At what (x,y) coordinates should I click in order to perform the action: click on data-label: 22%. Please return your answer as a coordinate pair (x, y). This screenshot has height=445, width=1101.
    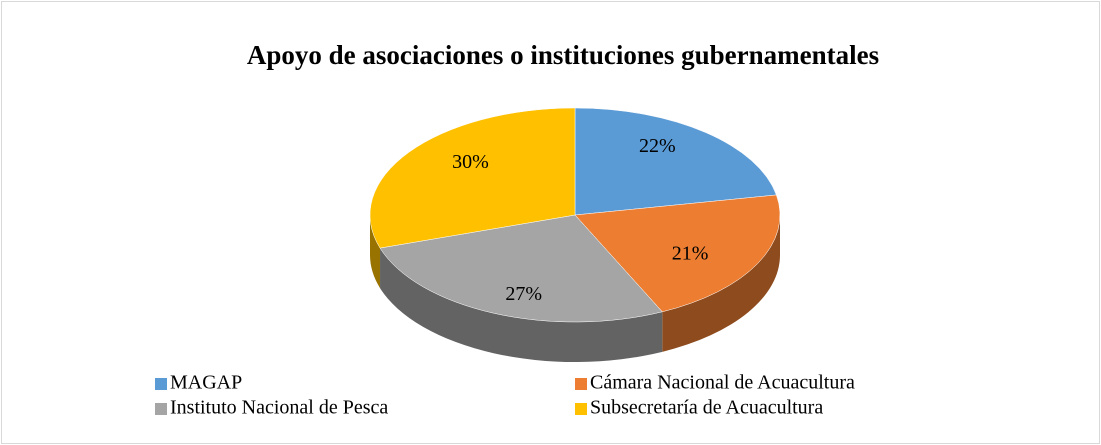
    Looking at the image, I should click on (657, 146).